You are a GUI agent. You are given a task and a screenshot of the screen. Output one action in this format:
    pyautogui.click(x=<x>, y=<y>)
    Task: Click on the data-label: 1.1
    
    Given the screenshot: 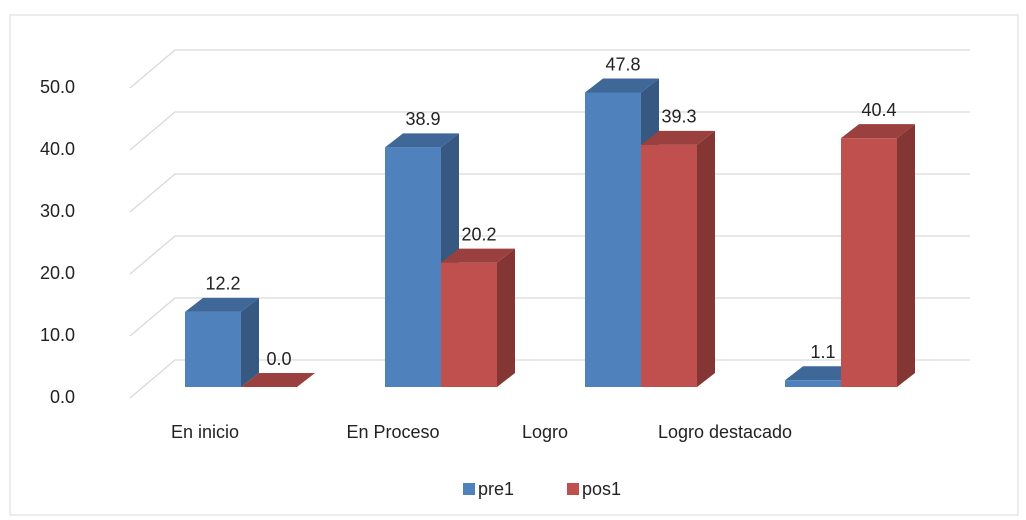 What is the action you would take?
    pyautogui.click(x=822, y=352)
    